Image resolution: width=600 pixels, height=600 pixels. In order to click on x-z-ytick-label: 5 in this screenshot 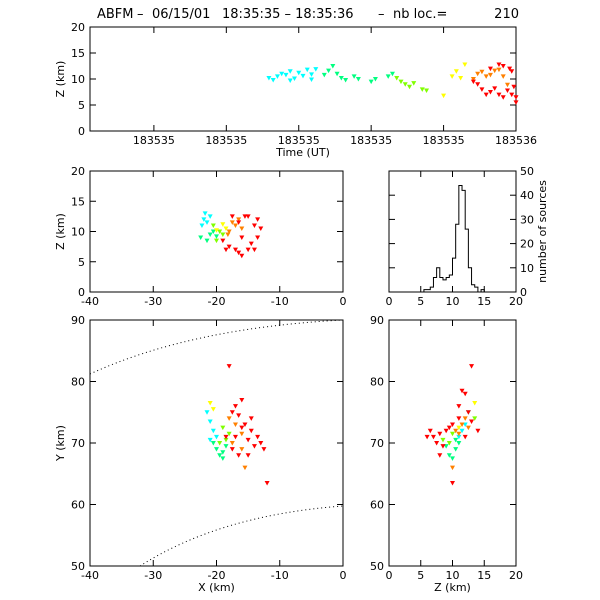, I will do `click(81, 262)`.